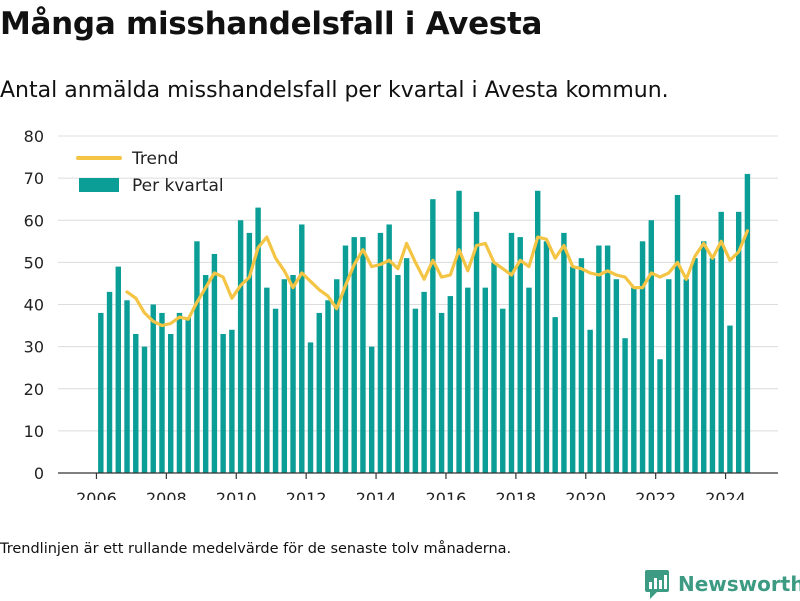 Image resolution: width=800 pixels, height=601 pixels. I want to click on chart-logo-icon, so click(657, 584).